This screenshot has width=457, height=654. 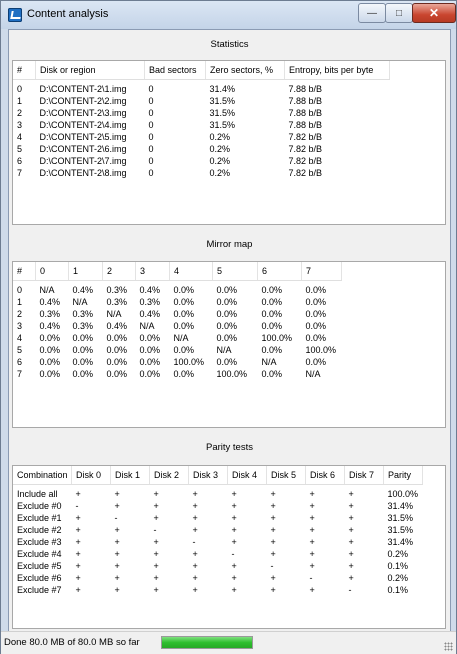 I want to click on column-header: Disk 7, so click(x=364, y=475).